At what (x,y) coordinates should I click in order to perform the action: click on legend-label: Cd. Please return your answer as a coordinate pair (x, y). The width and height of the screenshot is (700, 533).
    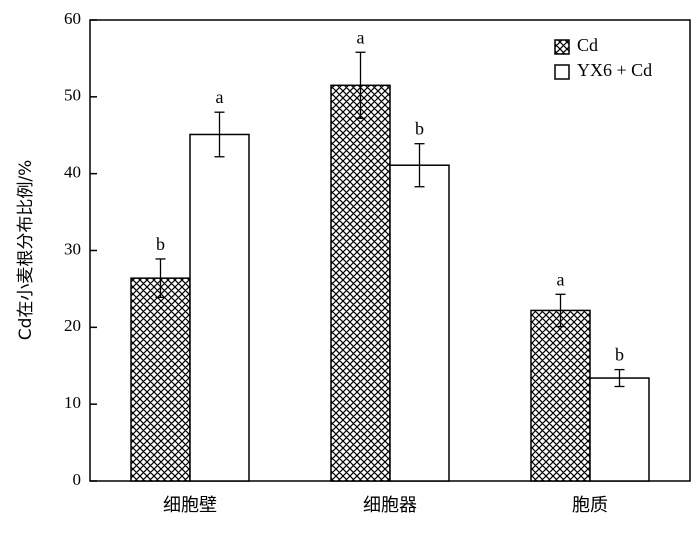
    Looking at the image, I should click on (587, 45).